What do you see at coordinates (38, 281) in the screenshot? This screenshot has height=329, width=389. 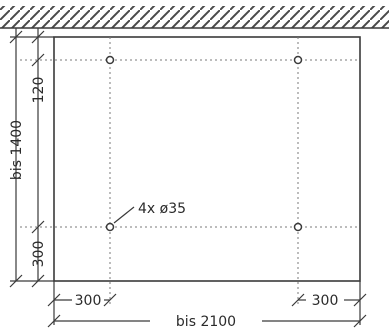 I see `tick-bottom-b` at bounding box center [38, 281].